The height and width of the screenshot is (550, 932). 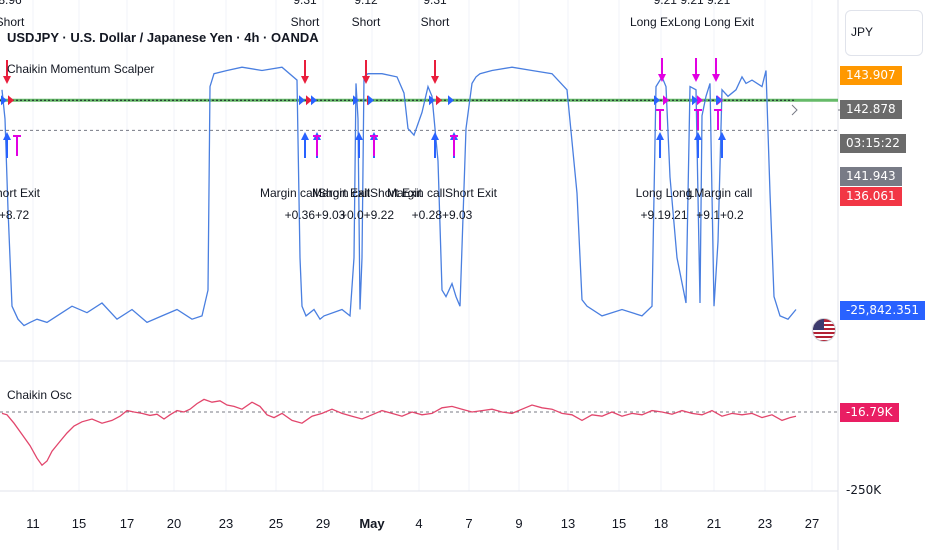 I want to click on x-tick-label: 21, so click(x=714, y=523).